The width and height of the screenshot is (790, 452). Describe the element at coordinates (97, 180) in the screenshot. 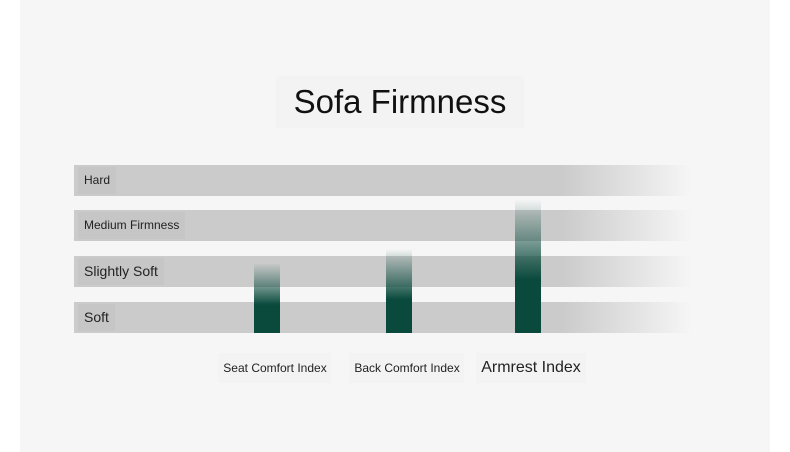

I see `level-label-hard: Hard` at that location.